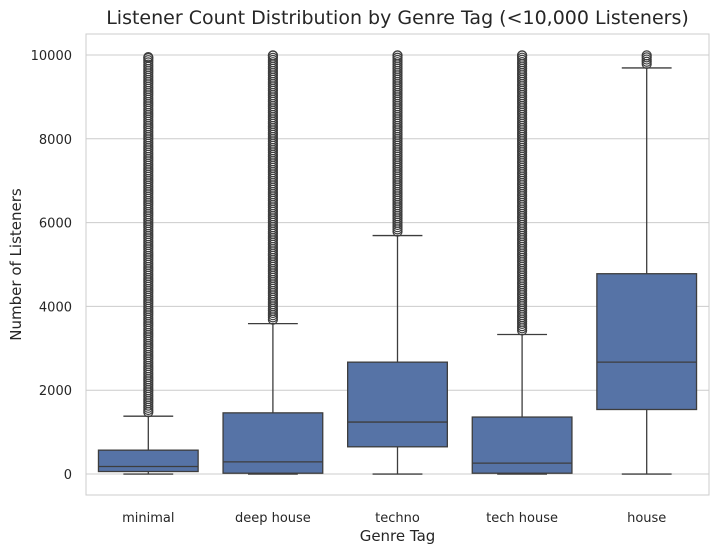 The image size is (716, 554). I want to click on x-tick-label: house, so click(646, 518).